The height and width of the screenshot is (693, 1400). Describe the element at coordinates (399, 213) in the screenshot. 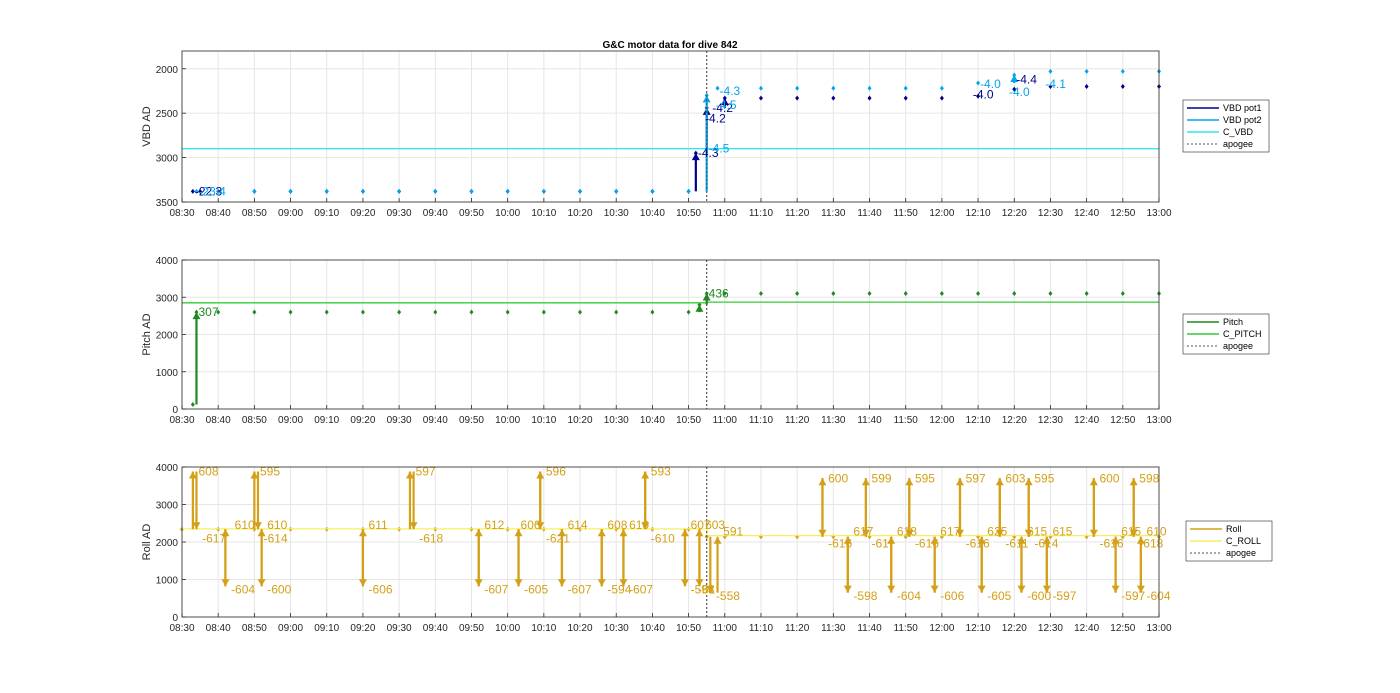

I see `x-tick-label: 09:30` at that location.